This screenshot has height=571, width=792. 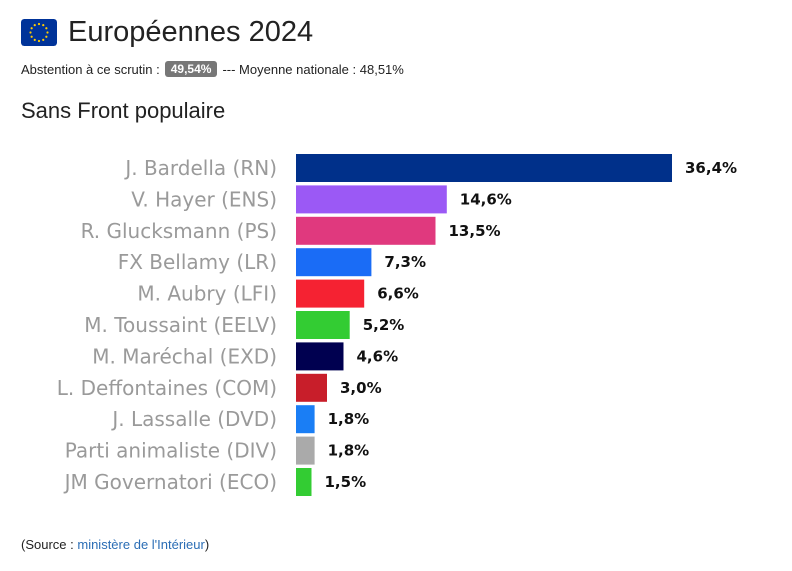 What do you see at coordinates (361, 388) in the screenshot?
I see `value-label: 3,0%` at bounding box center [361, 388].